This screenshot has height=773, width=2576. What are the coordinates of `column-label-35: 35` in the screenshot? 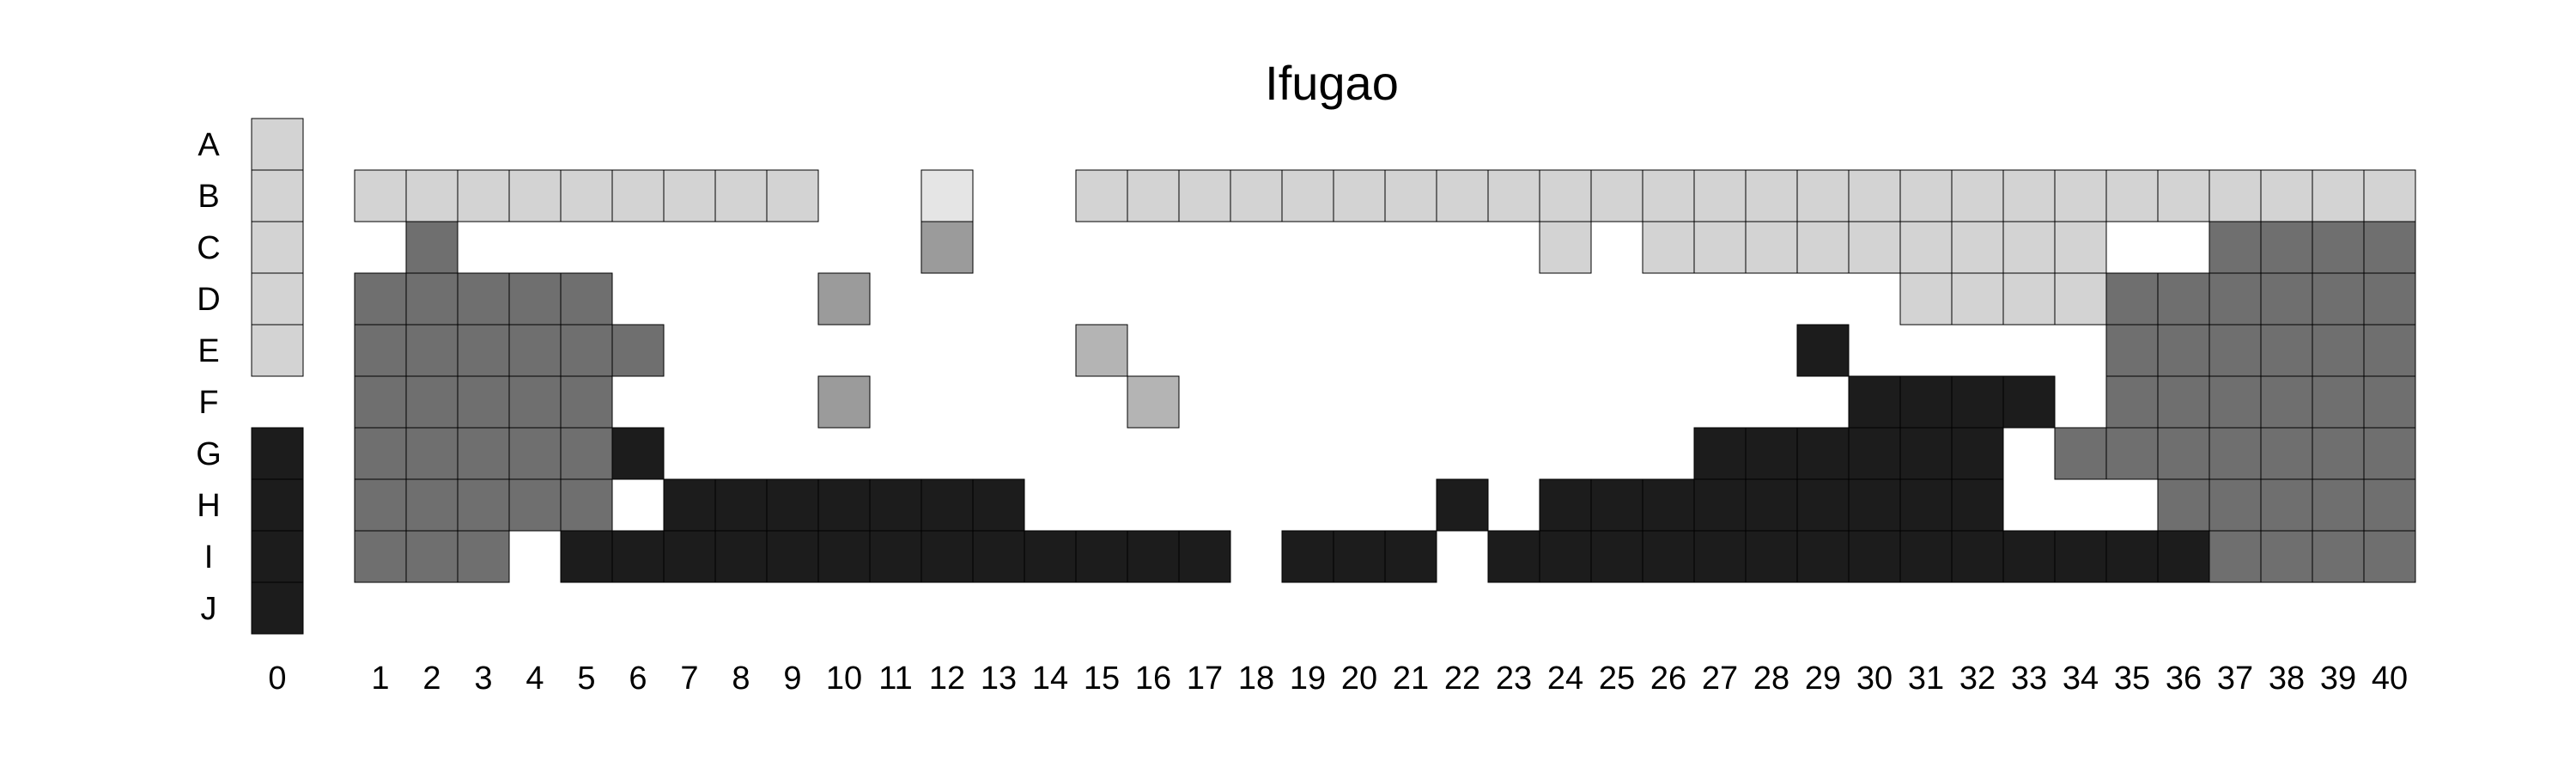 It's located at (2132, 678).